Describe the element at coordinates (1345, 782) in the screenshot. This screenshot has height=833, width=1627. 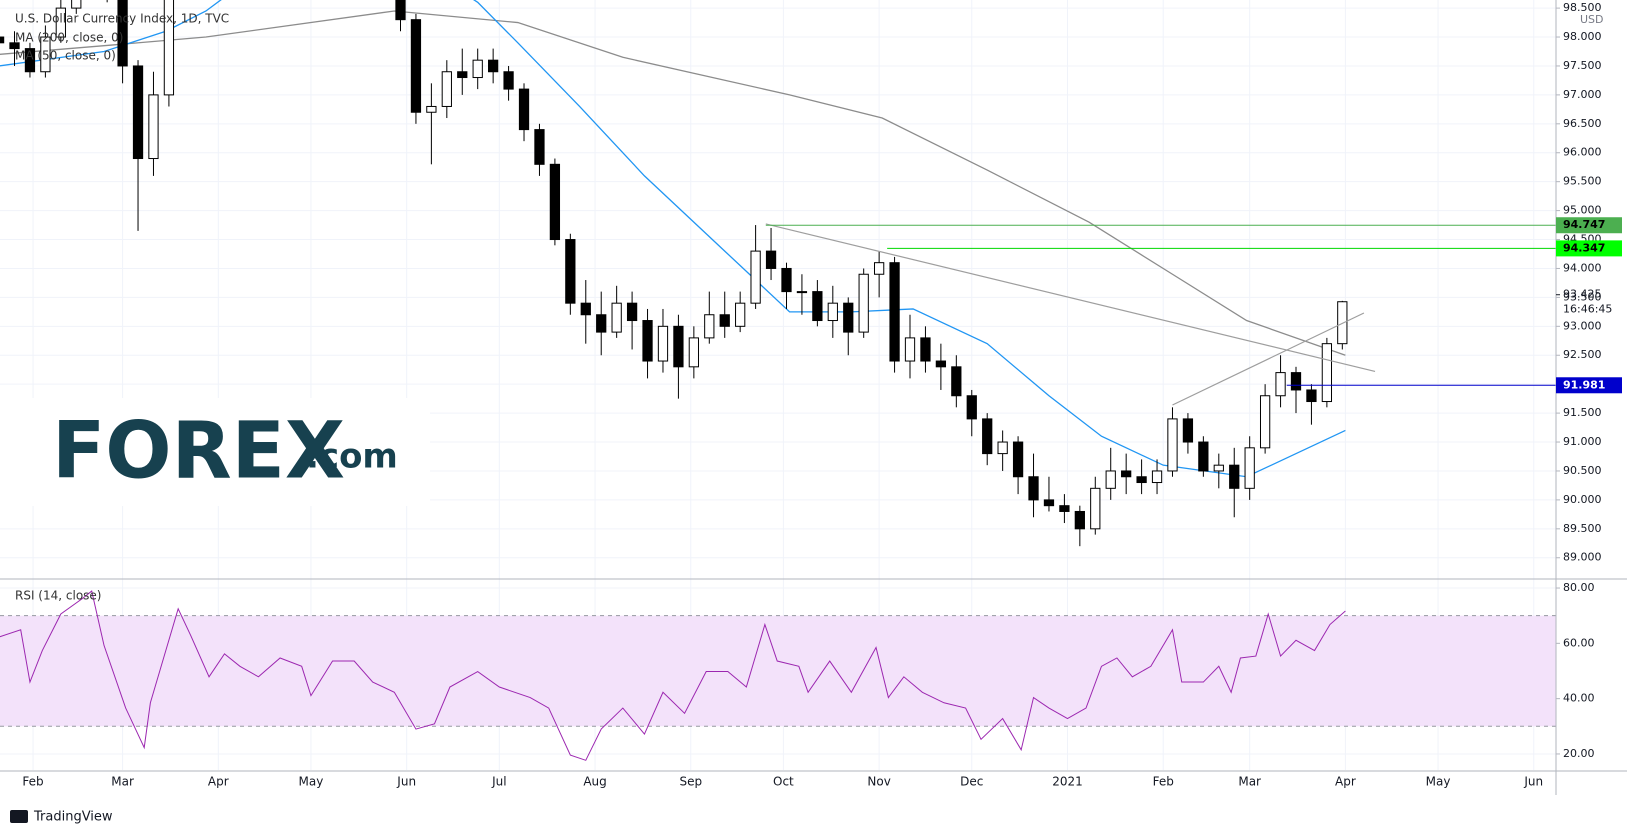
I see `x-tick-label: Apr` at that location.